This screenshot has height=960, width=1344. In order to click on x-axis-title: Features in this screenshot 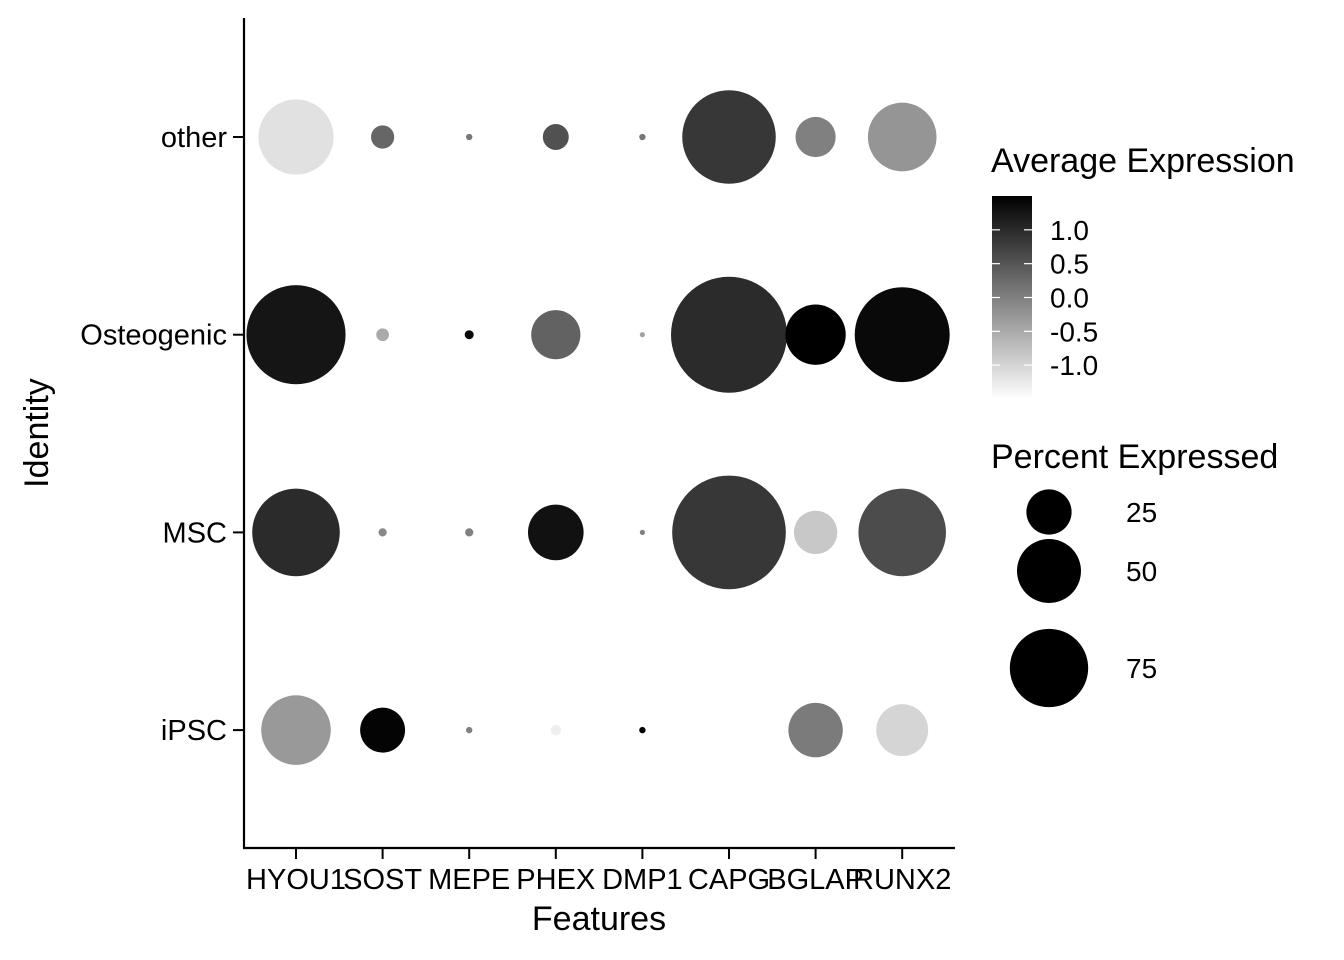, I will do `click(599, 919)`.